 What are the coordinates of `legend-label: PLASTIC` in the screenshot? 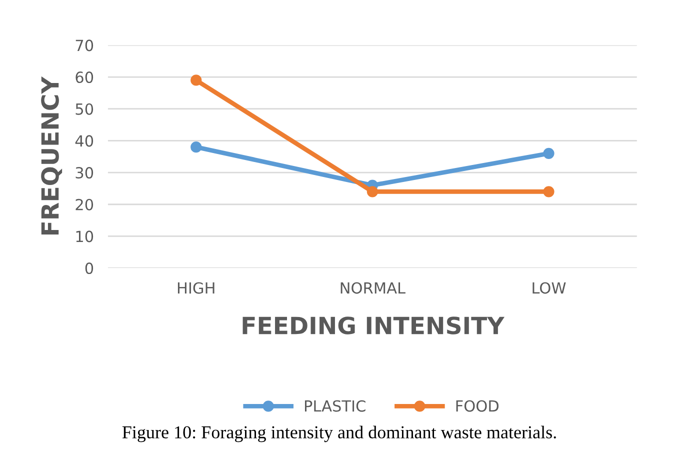 It's located at (335, 406).